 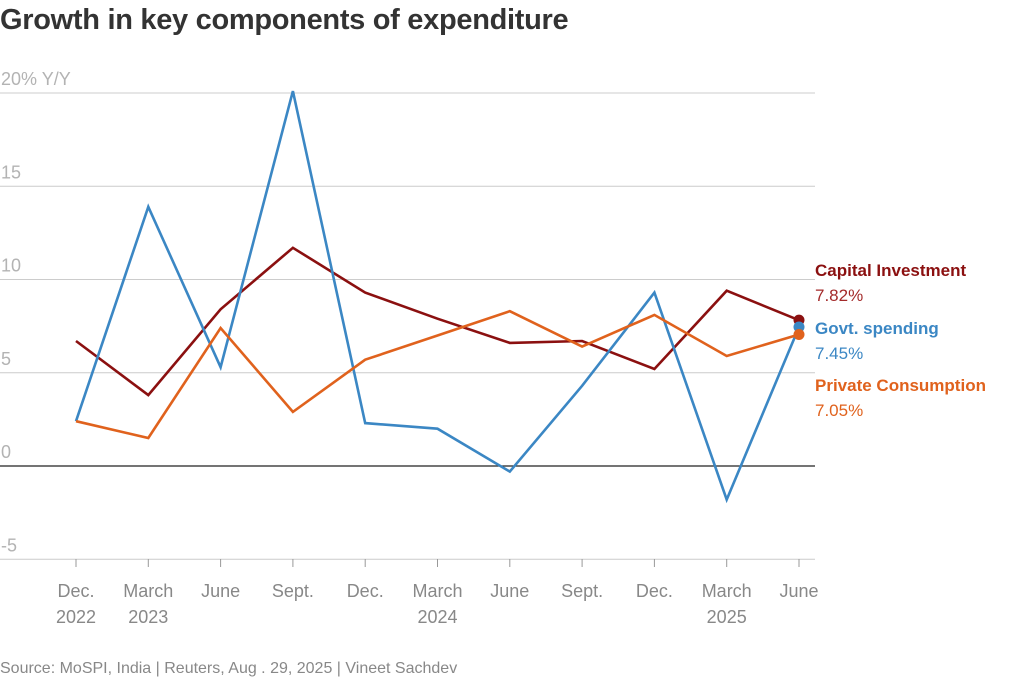 I want to click on label-capital-investment: Capital Investment, so click(x=890, y=270).